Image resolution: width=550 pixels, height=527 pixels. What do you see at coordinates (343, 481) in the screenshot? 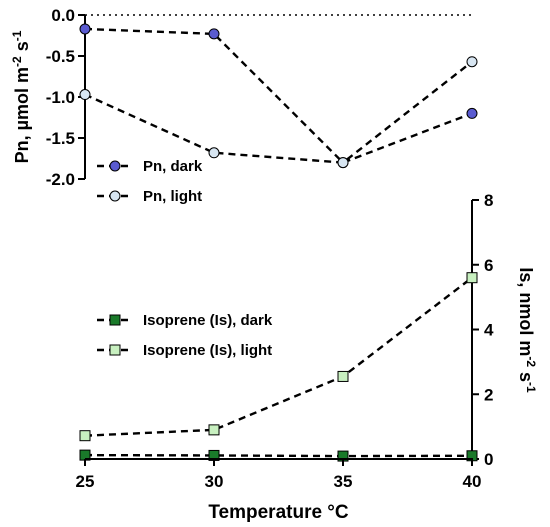
I see `x-tick-label: 35` at bounding box center [343, 481].